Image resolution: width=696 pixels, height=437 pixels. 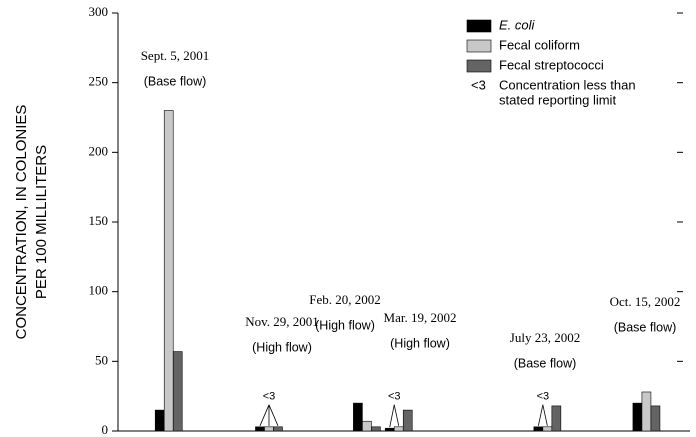 What do you see at coordinates (41, 222) in the screenshot?
I see `y-axis-label: PER 100 MILLILITERS` at bounding box center [41, 222].